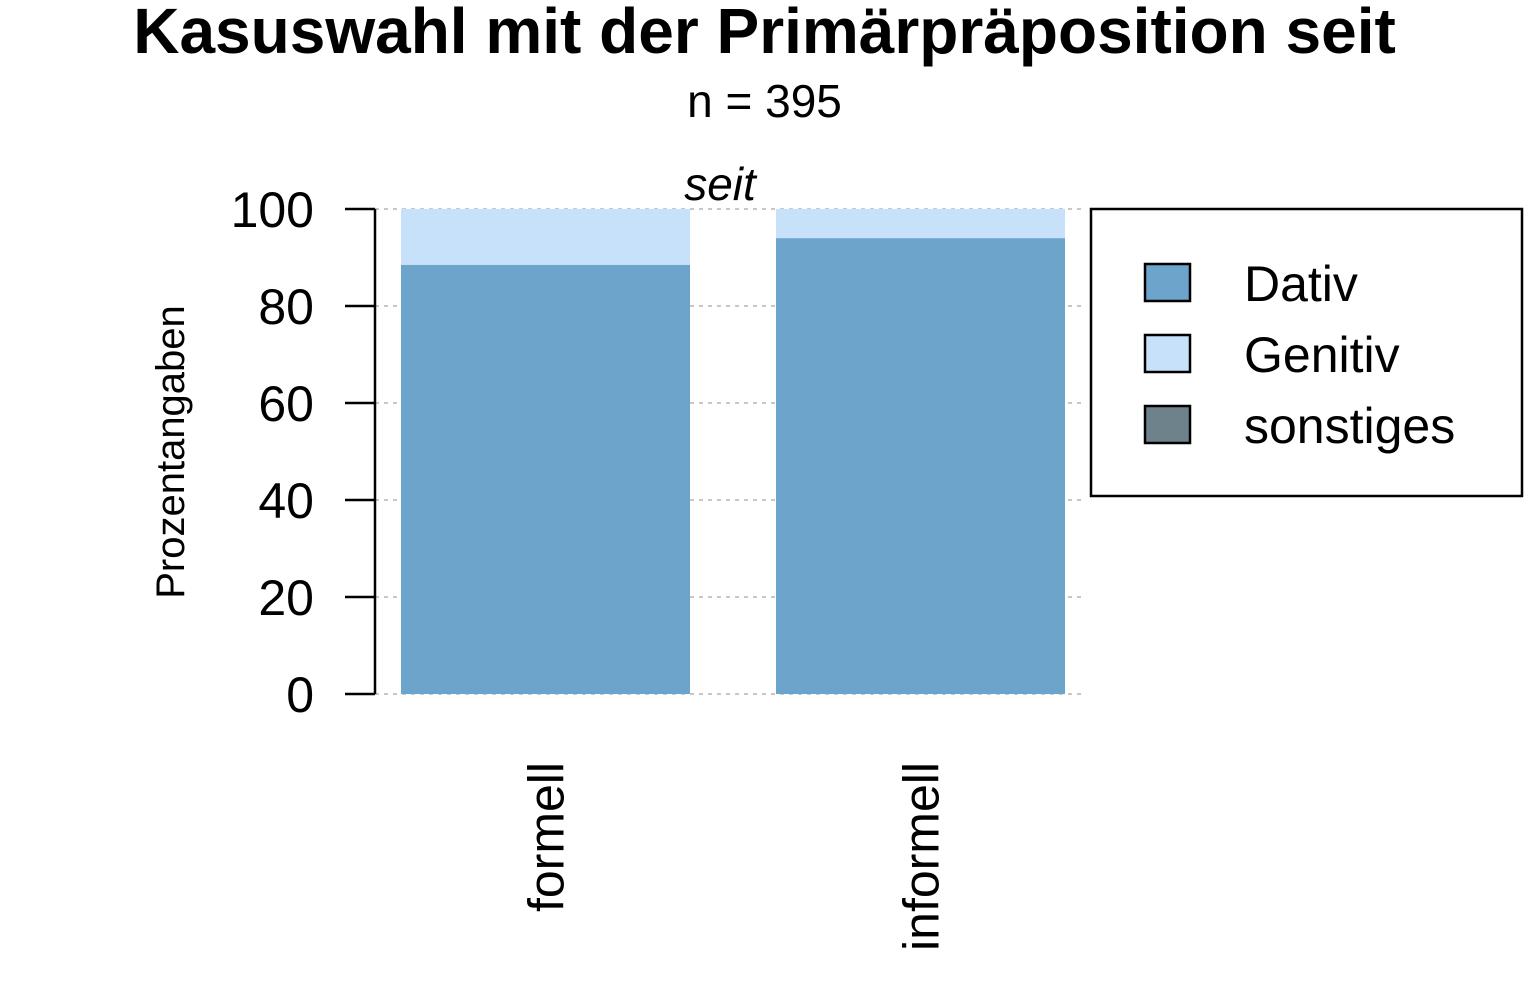  Describe the element at coordinates (545, 237) in the screenshot. I see `bar-formell-genitiv` at that location.